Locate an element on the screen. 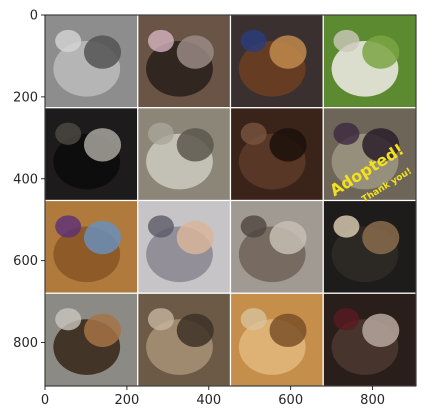  y-axis: 0 200 400 600 800 is located at coordinates (29, 180).